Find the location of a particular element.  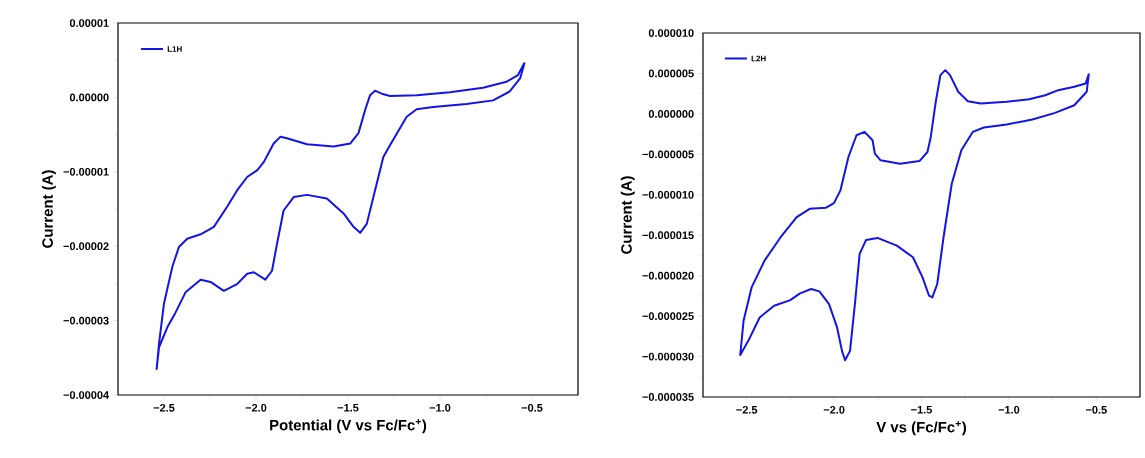

y-tick-label: 0.00000 is located at coordinates (89, 97).